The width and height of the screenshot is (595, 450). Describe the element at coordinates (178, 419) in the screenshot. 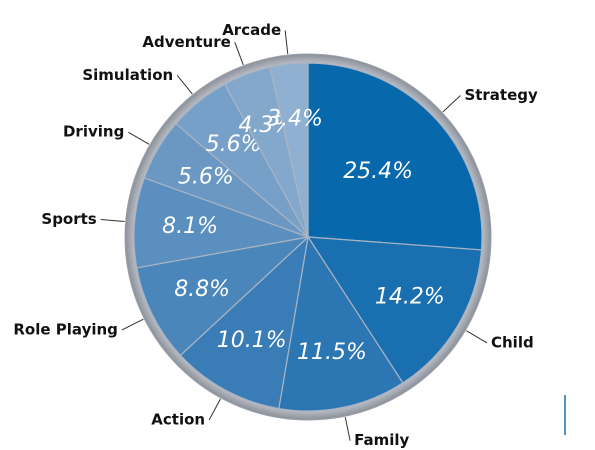

I see `category-label: Action` at that location.